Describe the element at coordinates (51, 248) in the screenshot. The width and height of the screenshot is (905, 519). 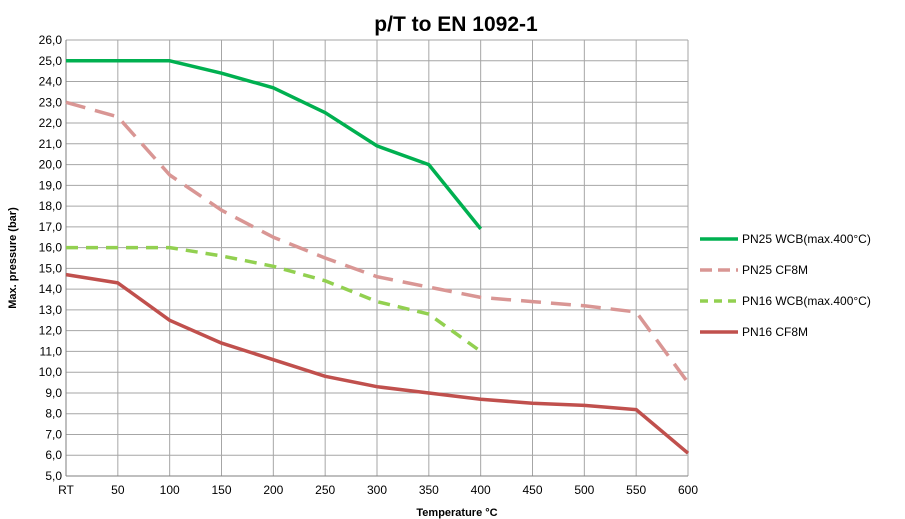
I see `y-tick-label: 16,0` at that location.